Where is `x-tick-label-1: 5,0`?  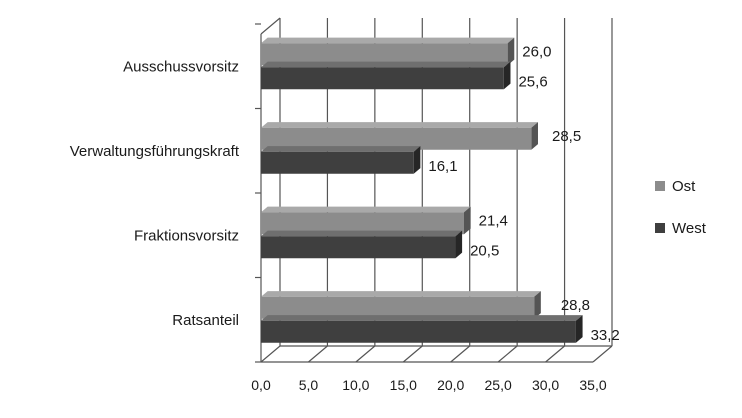
x-tick-label-1: 5,0 is located at coordinates (309, 385).